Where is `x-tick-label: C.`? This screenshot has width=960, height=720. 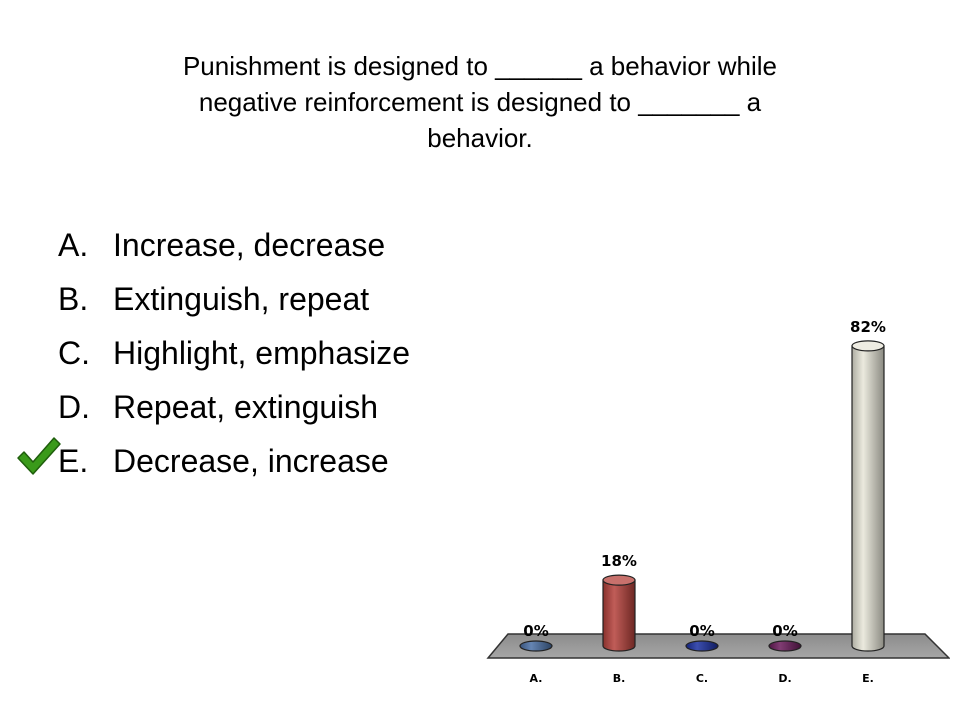
x-tick-label: C. is located at coordinates (702, 678).